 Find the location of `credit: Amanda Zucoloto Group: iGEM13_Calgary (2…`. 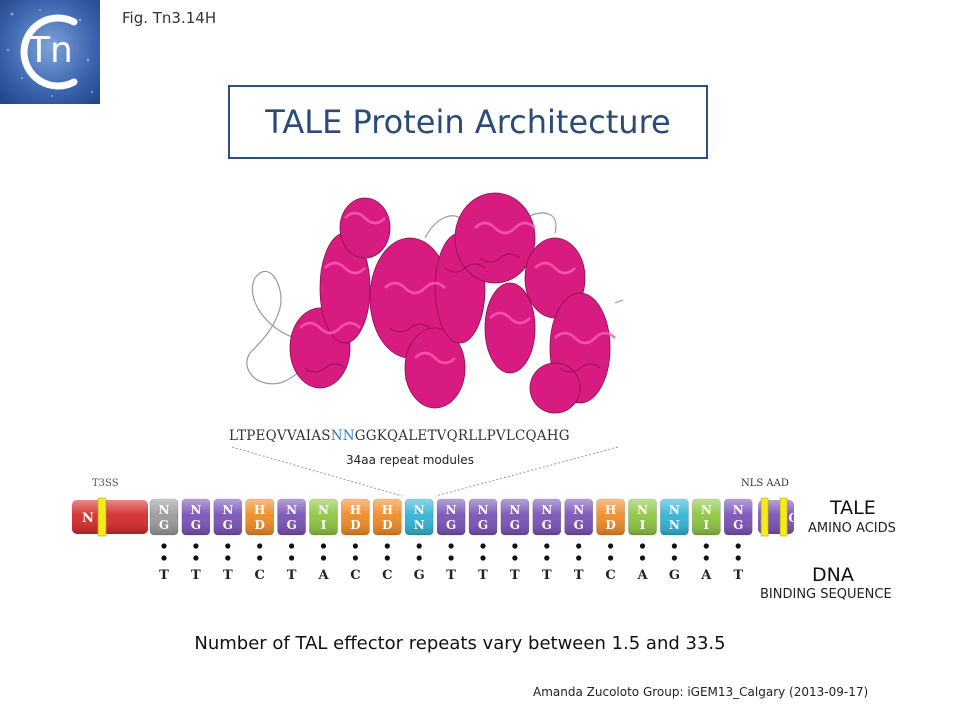

credit: Amanda Zucoloto Group: iGEM13_Calgary (2… is located at coordinates (701, 692).